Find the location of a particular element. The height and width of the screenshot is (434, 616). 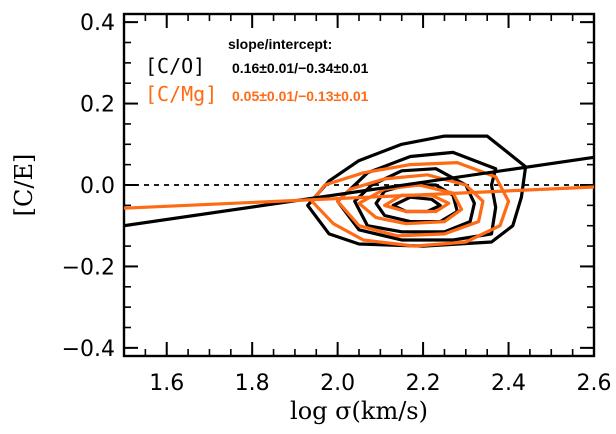

fit-line-group is located at coordinates (359, 191).